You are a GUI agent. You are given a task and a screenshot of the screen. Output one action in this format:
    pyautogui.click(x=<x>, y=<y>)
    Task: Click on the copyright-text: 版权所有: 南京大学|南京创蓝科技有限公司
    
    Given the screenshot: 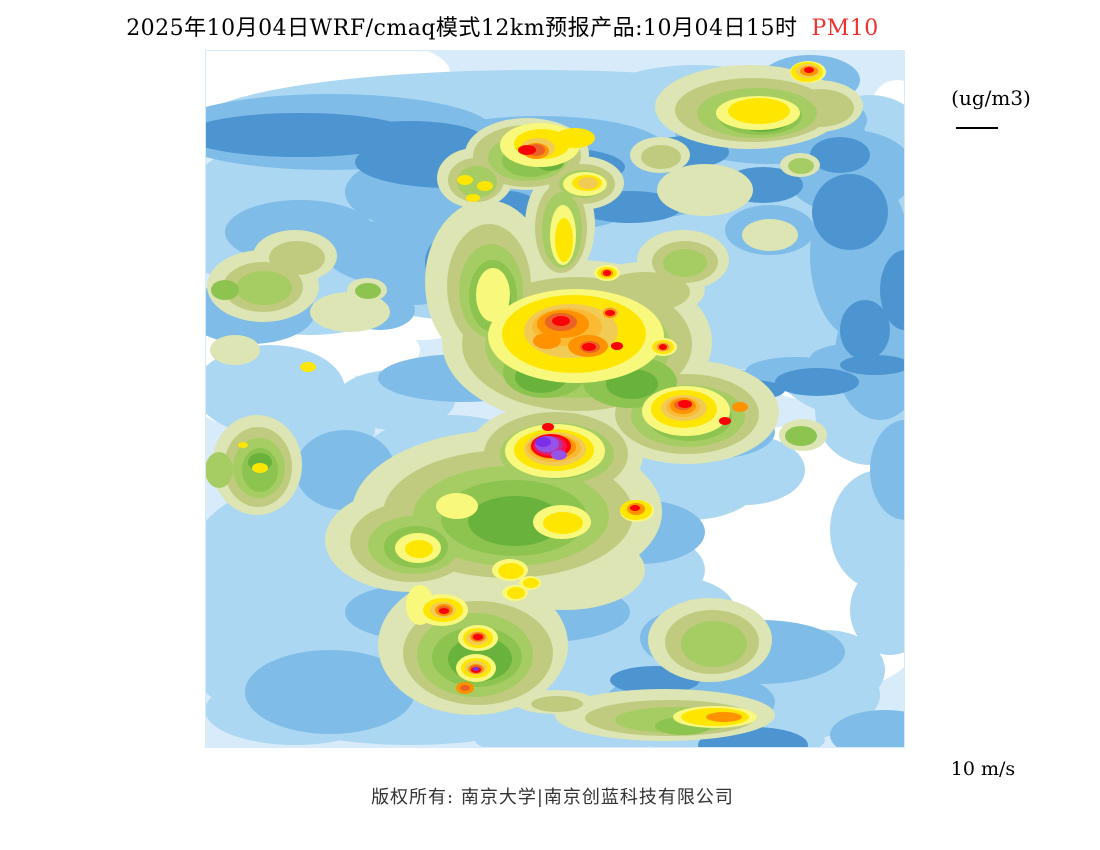 What is the action you would take?
    pyautogui.click(x=552, y=797)
    